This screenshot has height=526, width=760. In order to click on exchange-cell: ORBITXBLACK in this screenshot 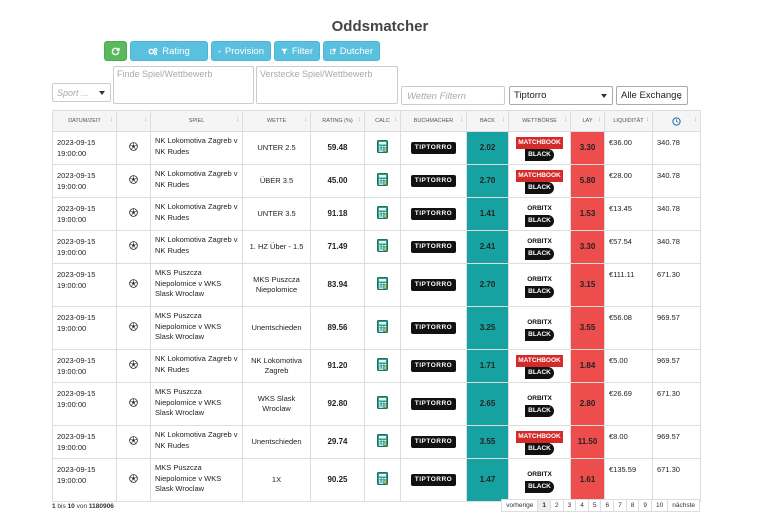, I will do `click(539, 214)`.